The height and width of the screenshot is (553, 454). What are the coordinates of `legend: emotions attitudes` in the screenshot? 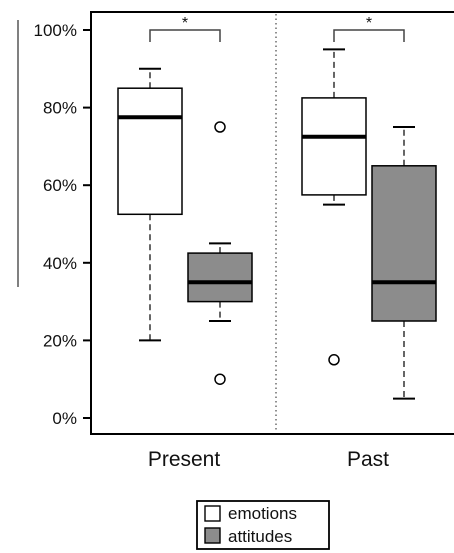 It's located at (263, 525).